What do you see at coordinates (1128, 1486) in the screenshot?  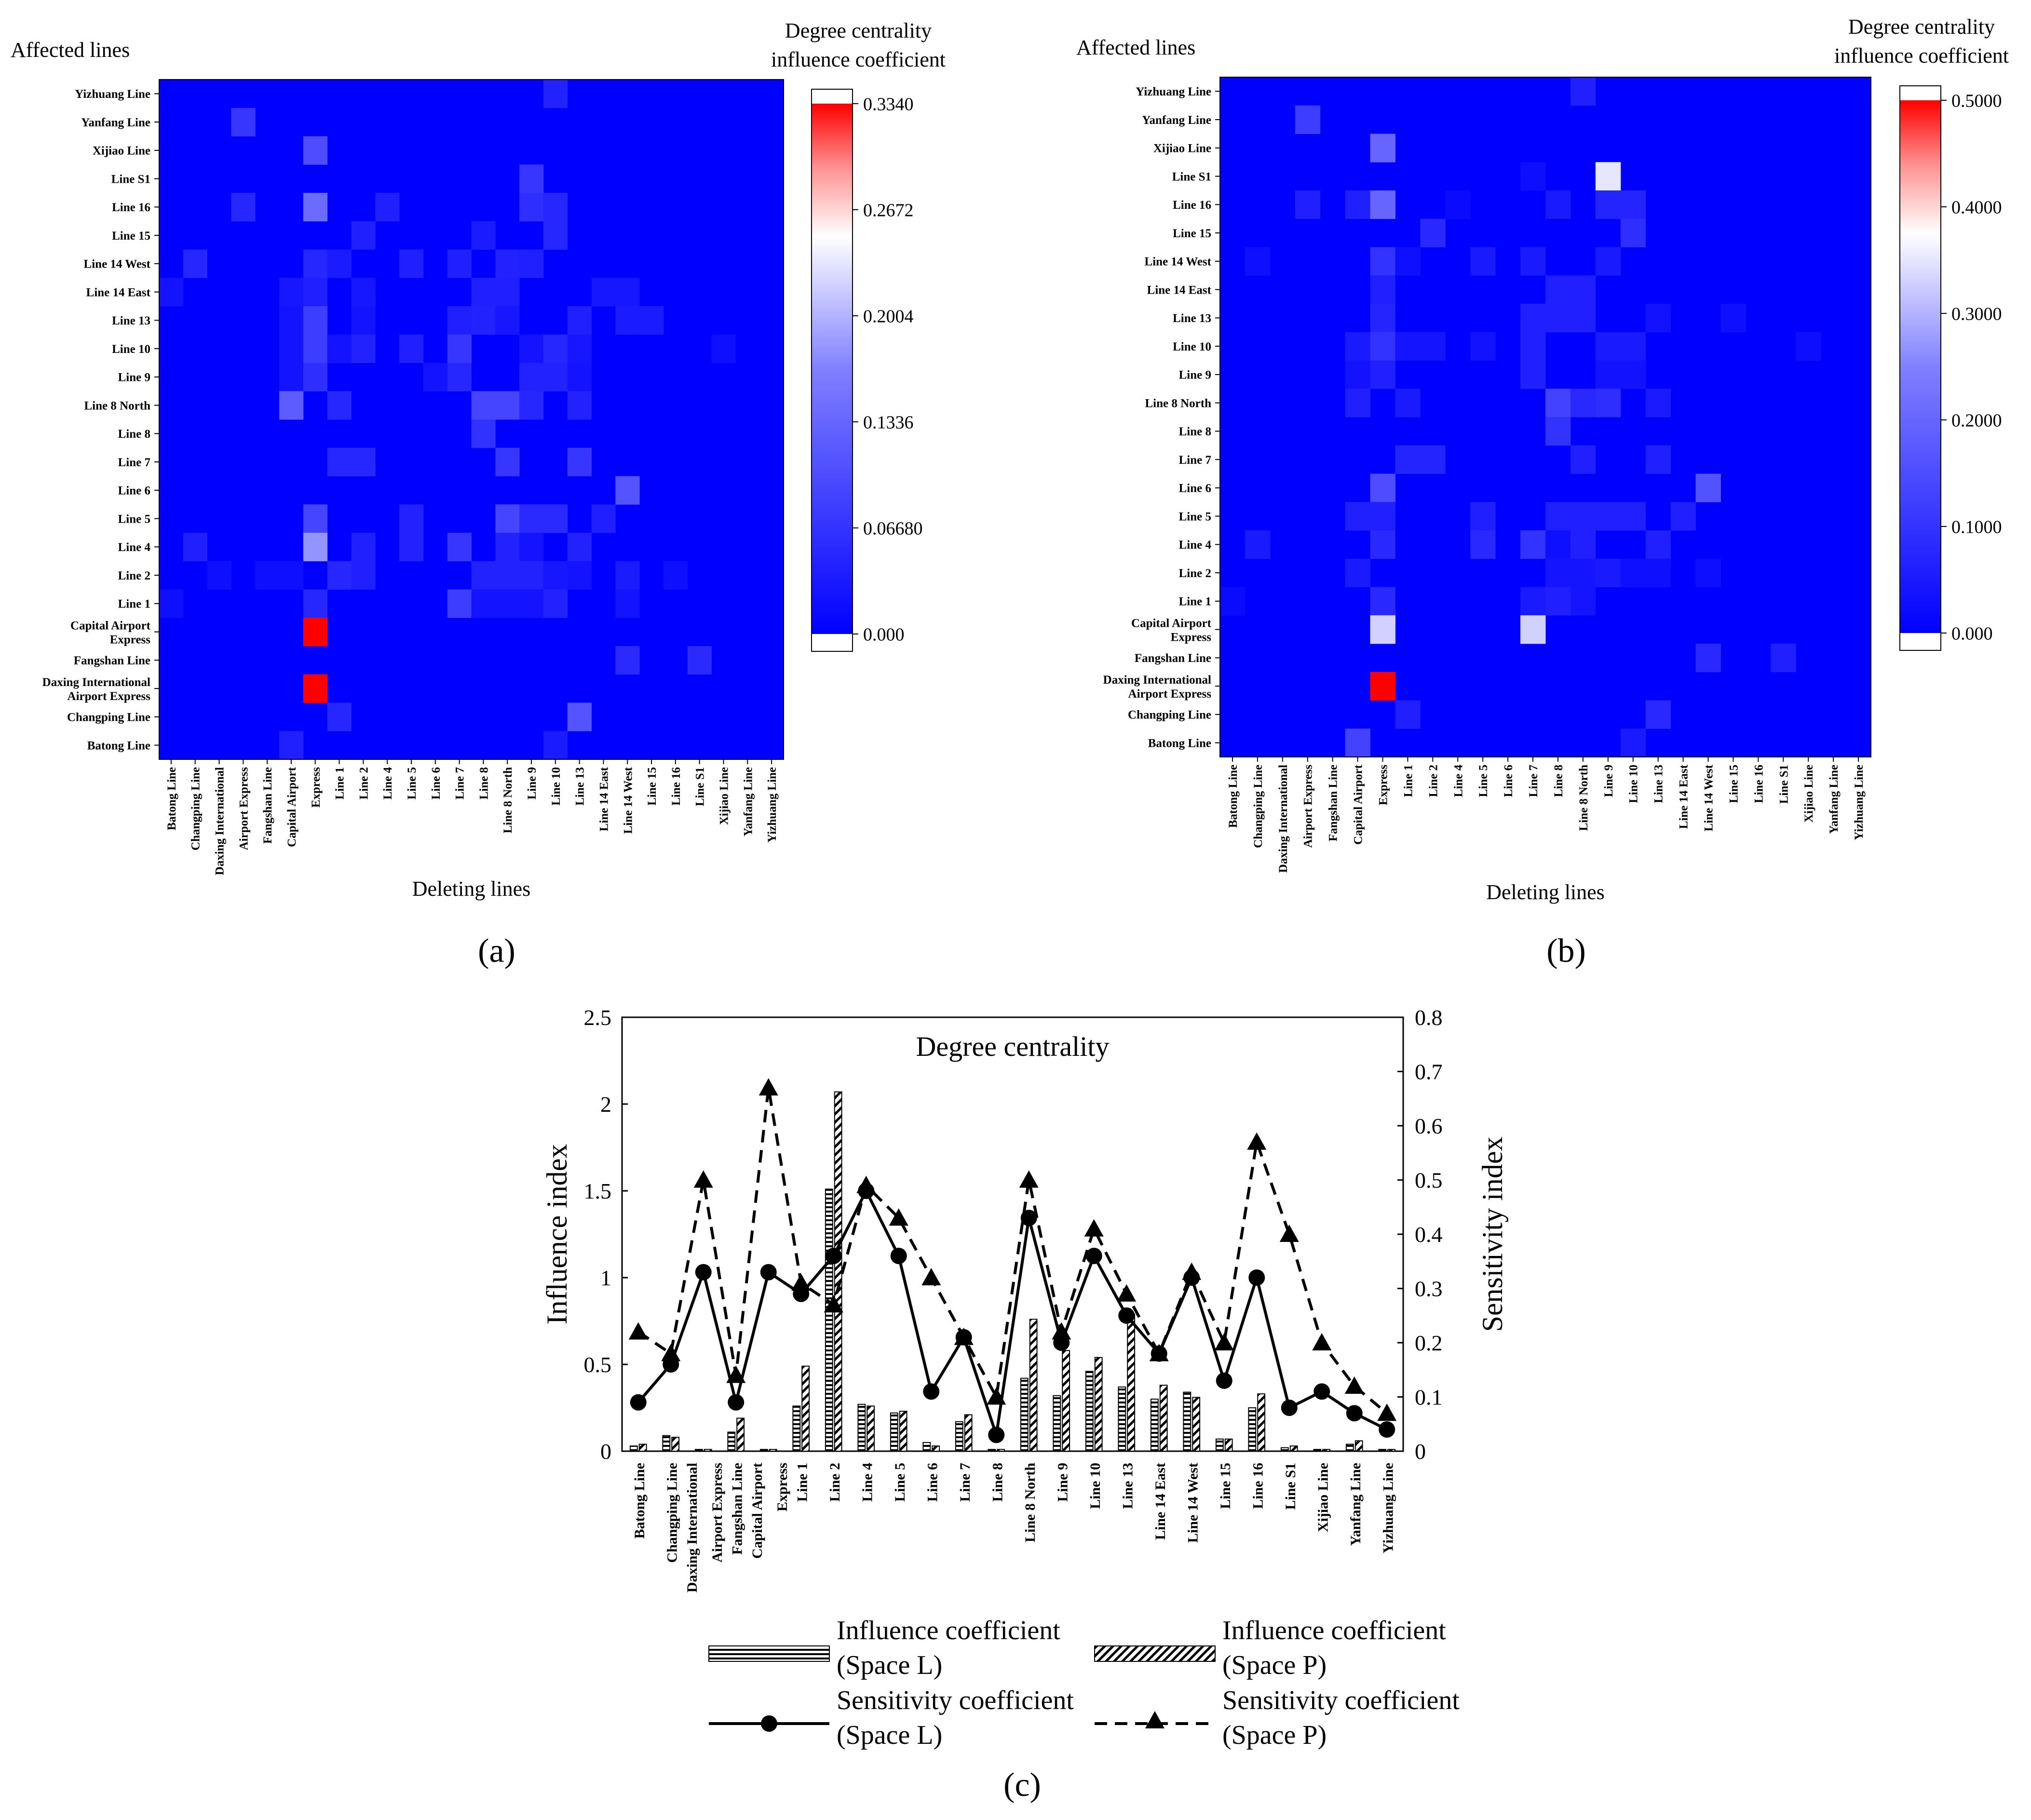 I see `x-tick-label: Line 13` at bounding box center [1128, 1486].